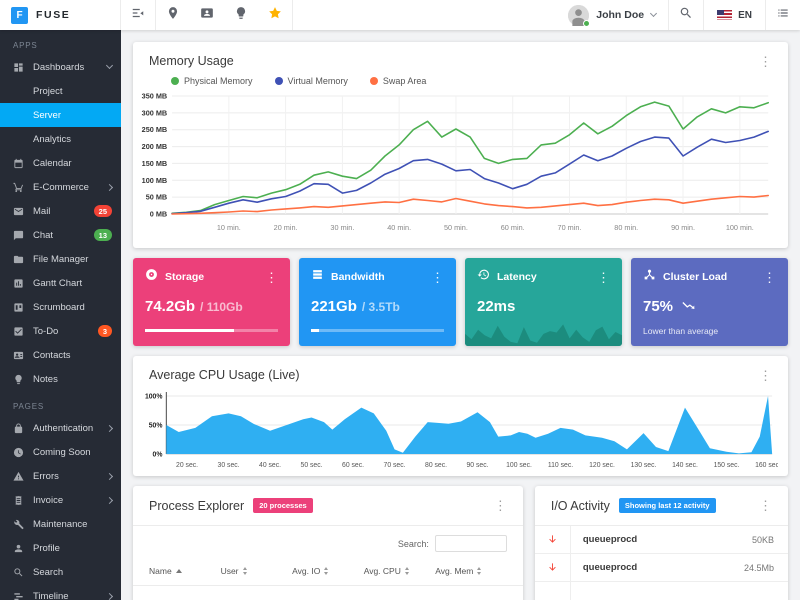  I want to click on io-row, so click(661, 591).